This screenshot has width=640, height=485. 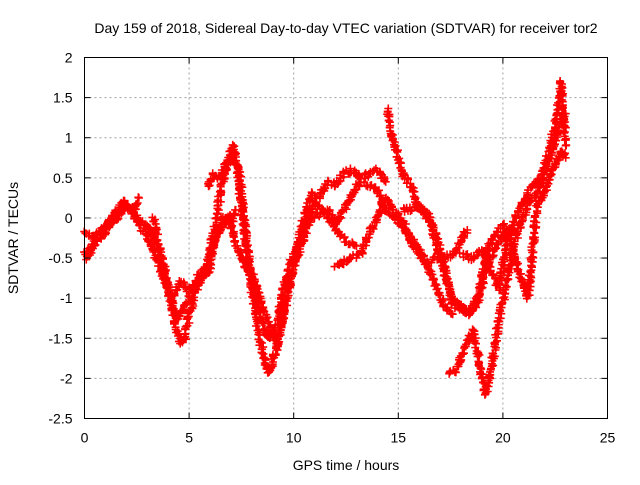 What do you see at coordinates (60, 238) in the screenshot?
I see `y-tick-labels: -2.5 -2 -1.5 -1 -0.5 0 0.5 1 1.5 2` at bounding box center [60, 238].